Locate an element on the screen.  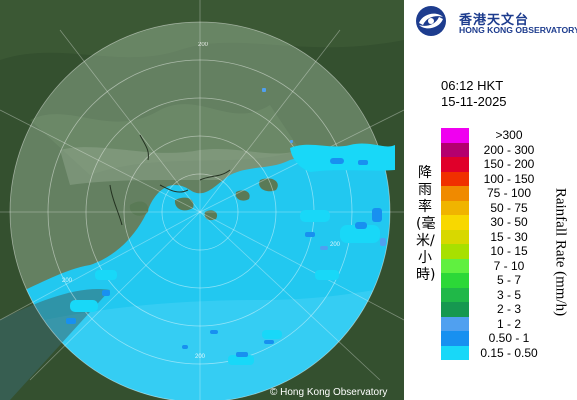
observation-date: 15-11-2025 is located at coordinates (474, 101).